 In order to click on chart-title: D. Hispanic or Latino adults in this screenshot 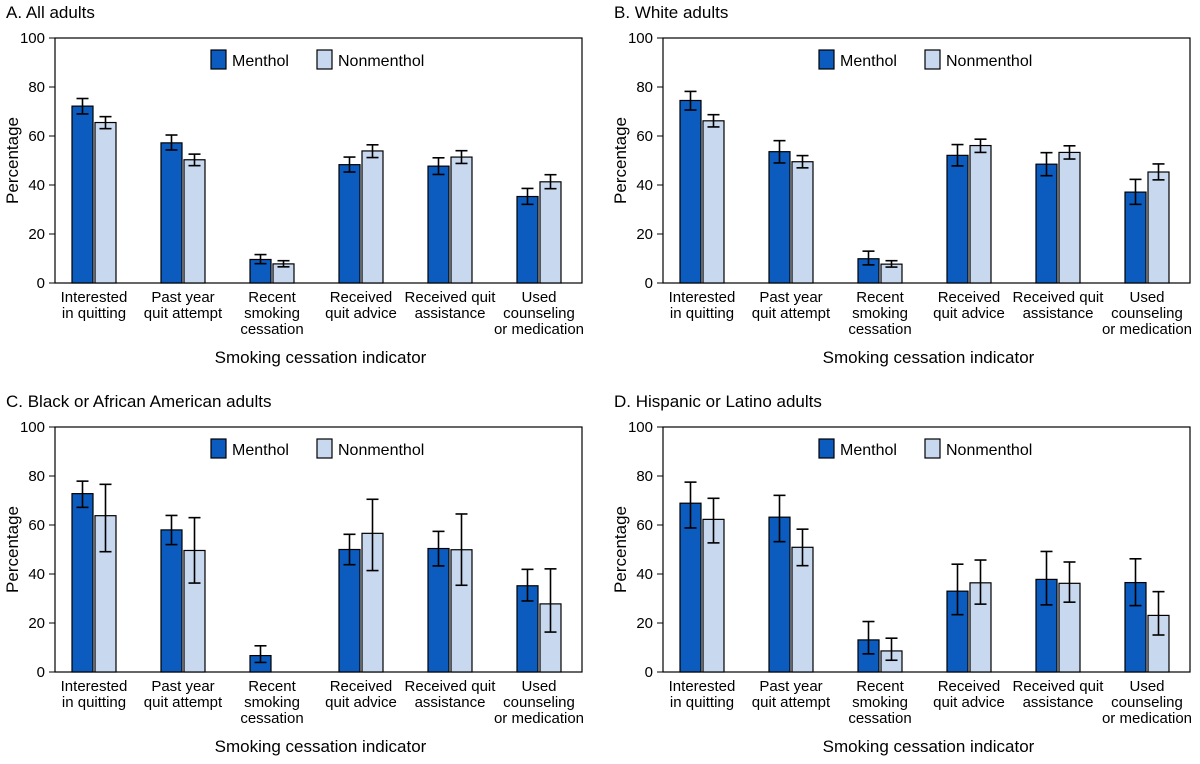, I will do `click(718, 401)`.